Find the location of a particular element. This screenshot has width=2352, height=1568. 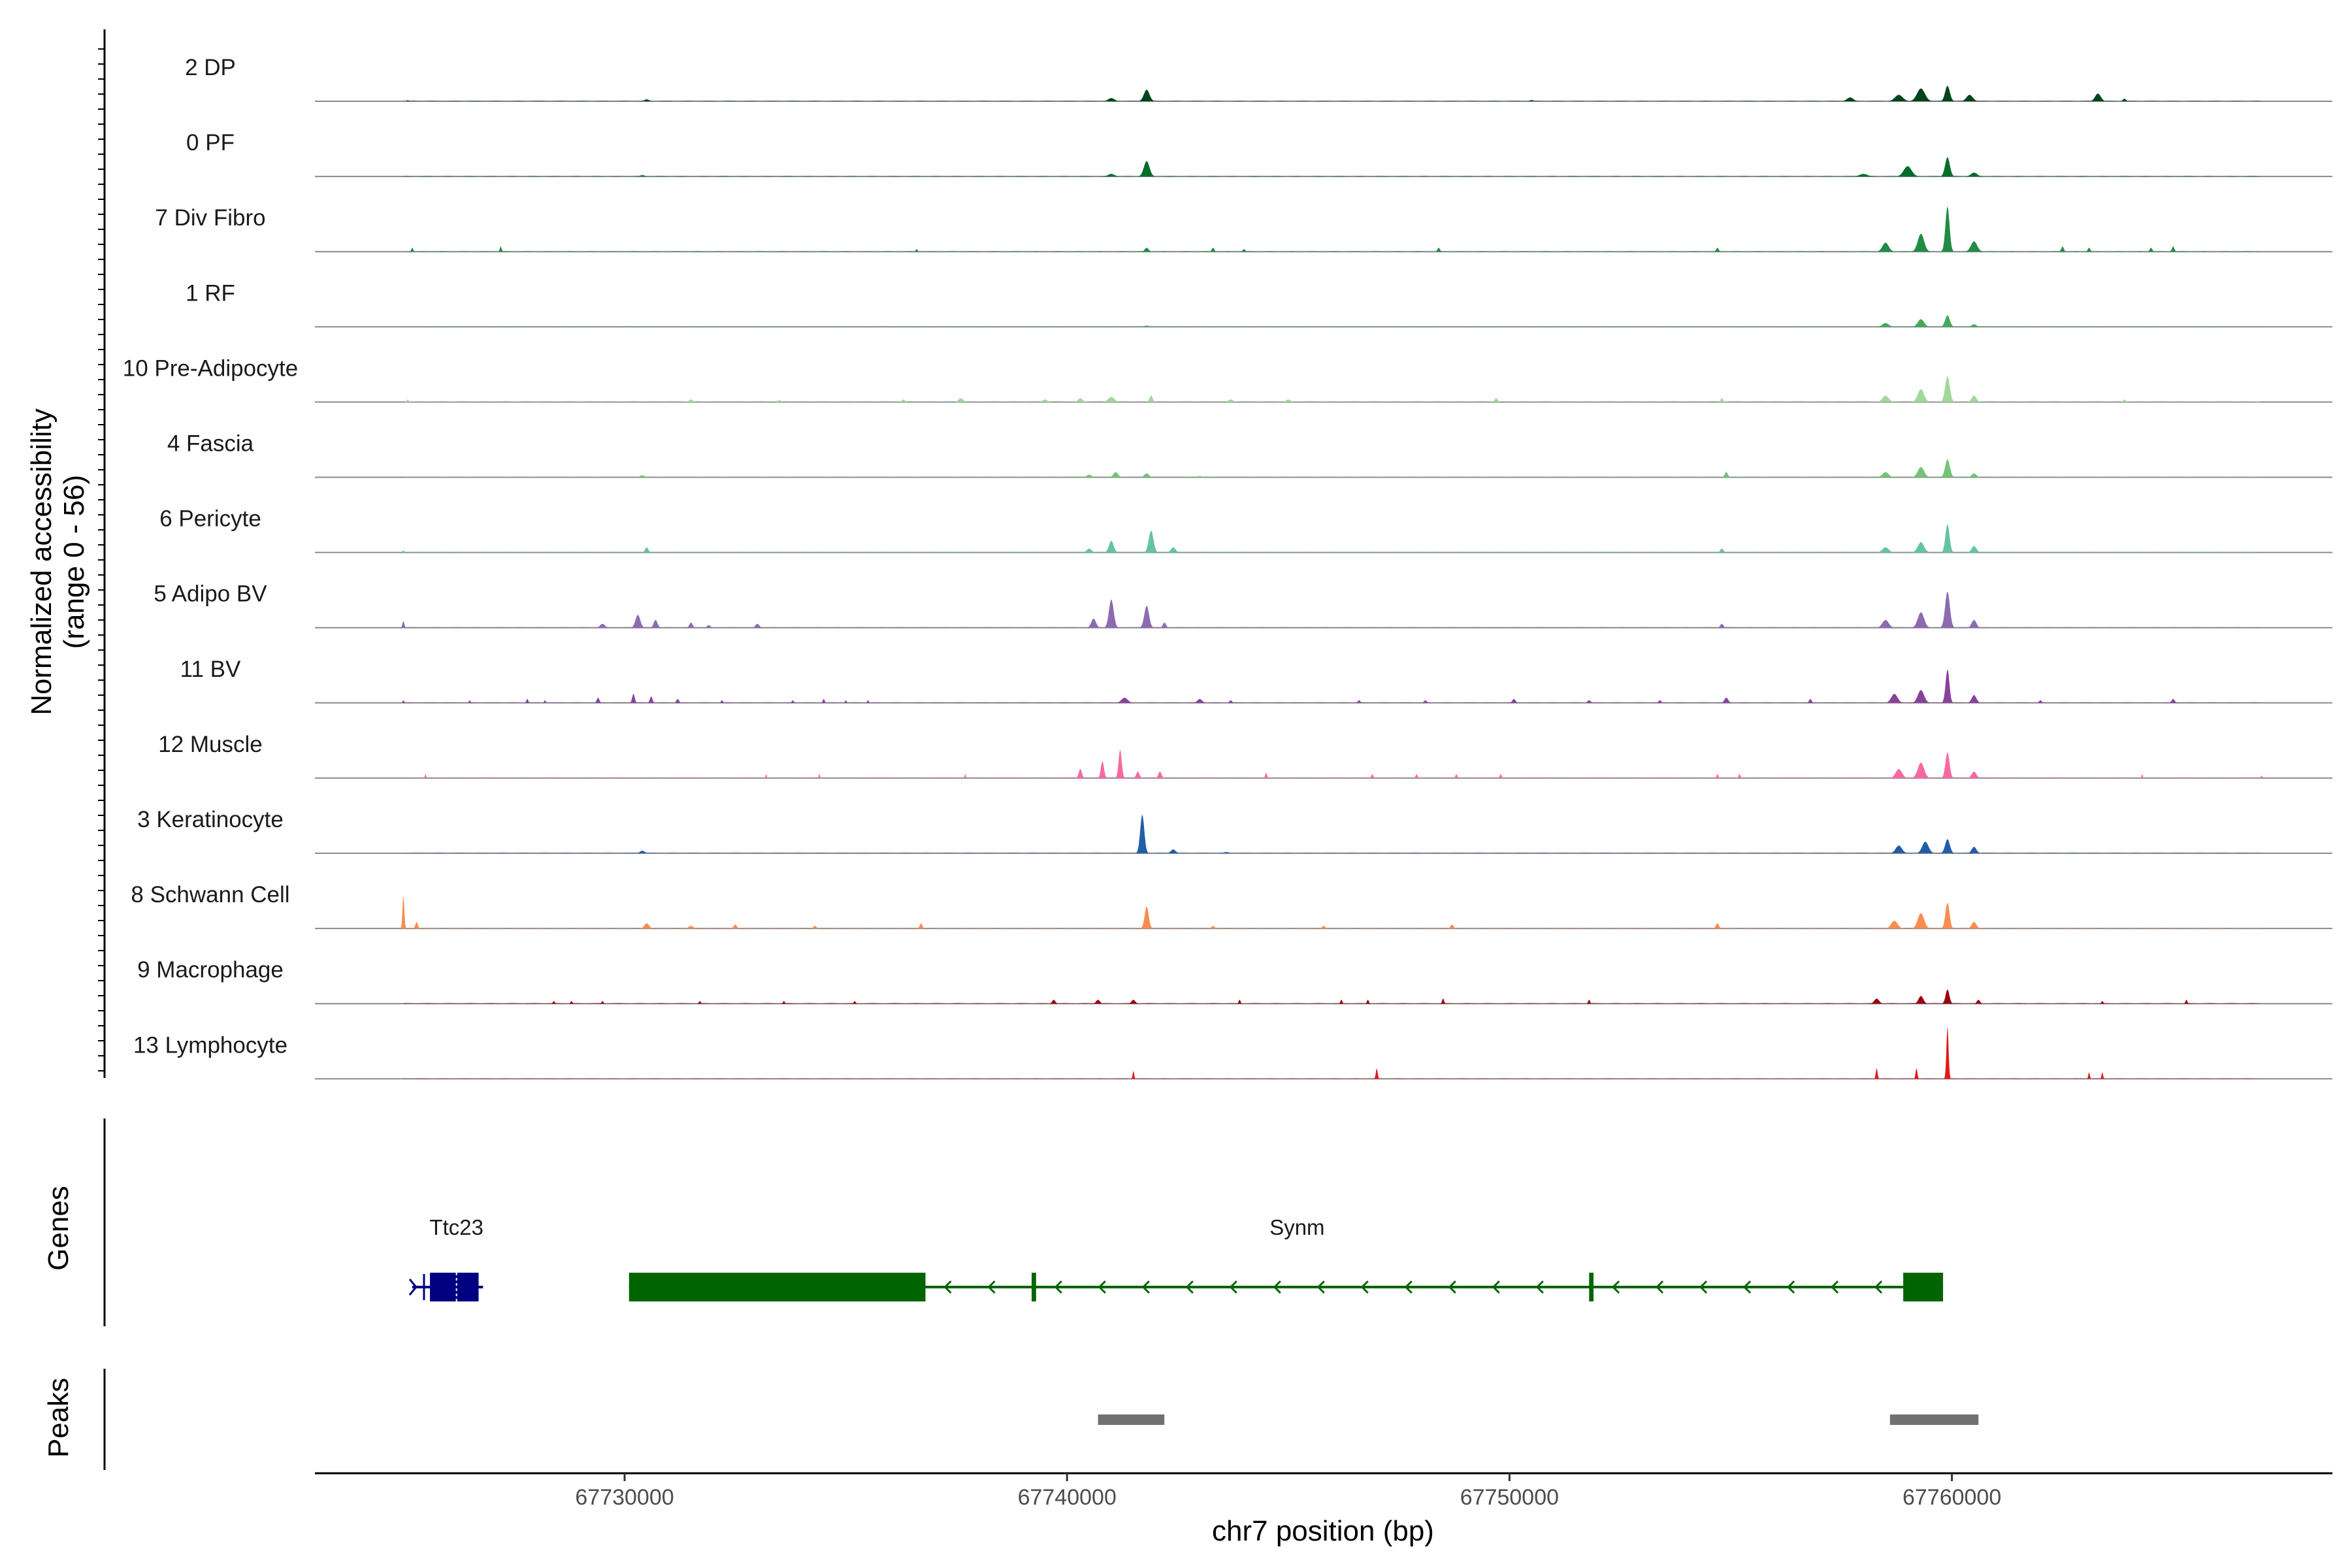

track-12: 8 Schwann Cell is located at coordinates (1231, 906).